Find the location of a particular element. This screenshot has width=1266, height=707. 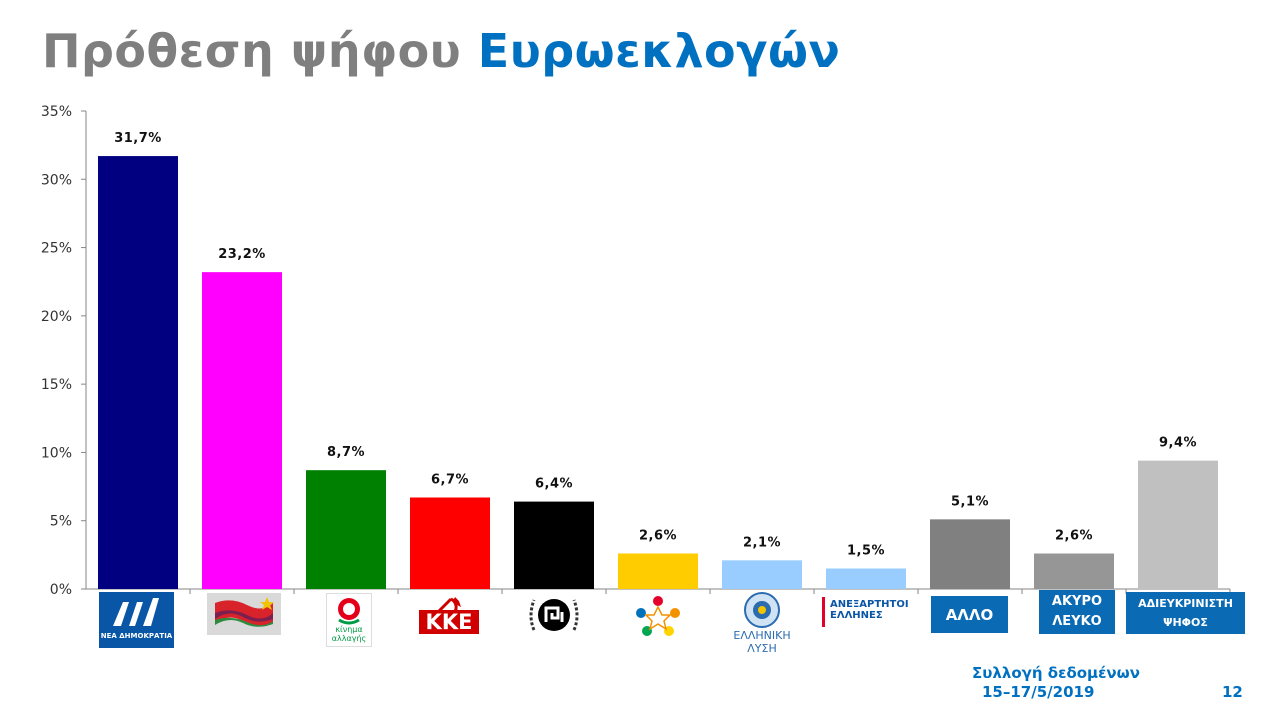

y-tick-label: 30% is located at coordinates (56, 180).